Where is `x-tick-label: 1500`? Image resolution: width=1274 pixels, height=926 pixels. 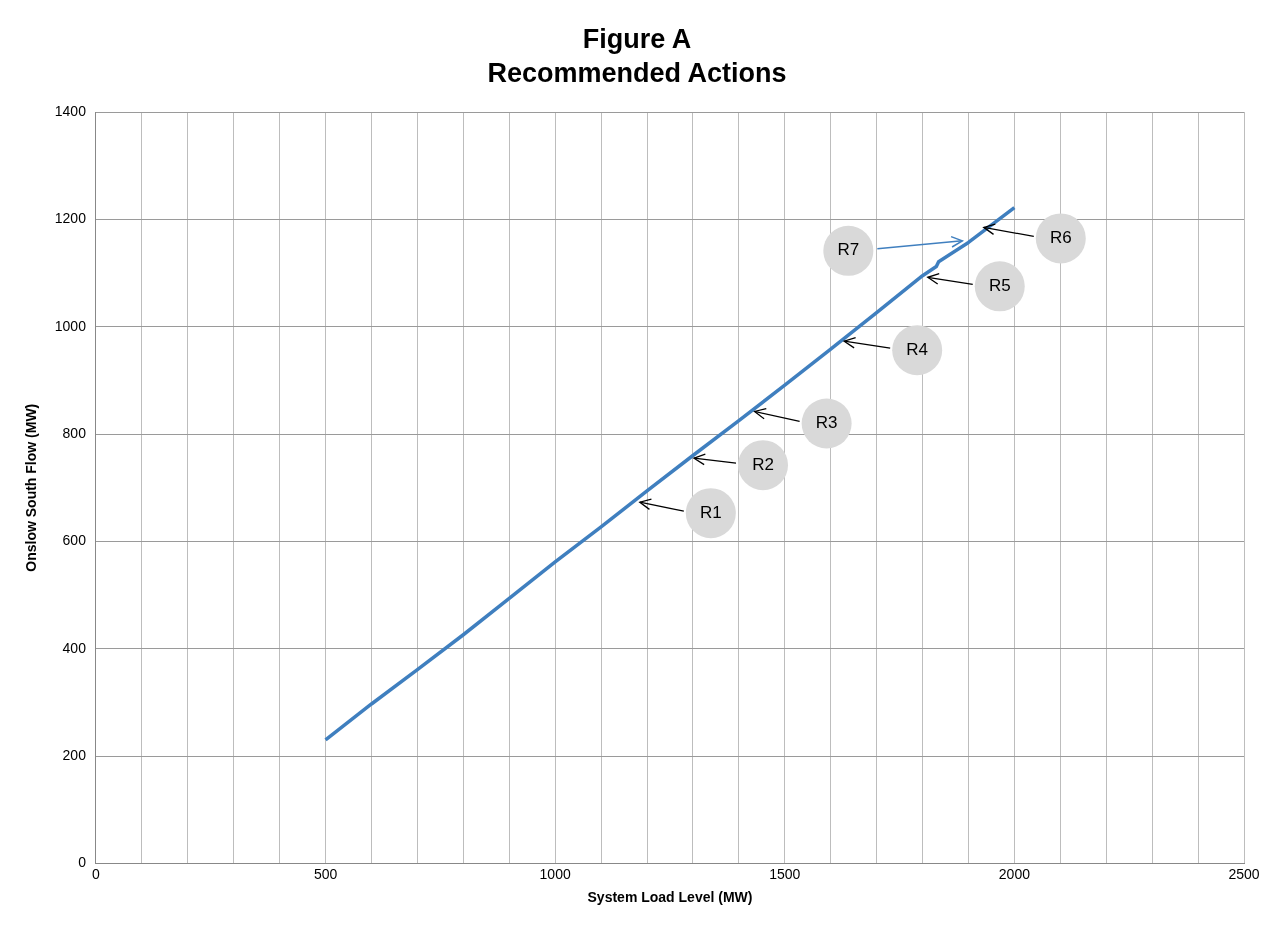
x-tick-label: 1500 is located at coordinates (785, 873).